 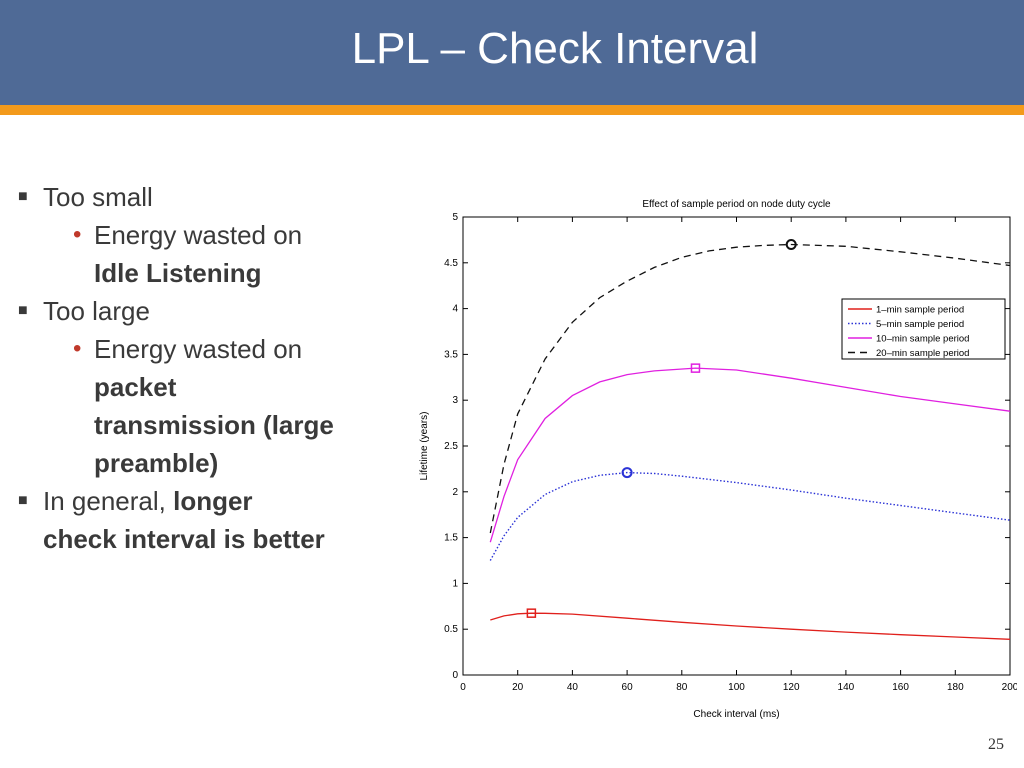 I want to click on x-tick-label: 140, so click(x=846, y=687).